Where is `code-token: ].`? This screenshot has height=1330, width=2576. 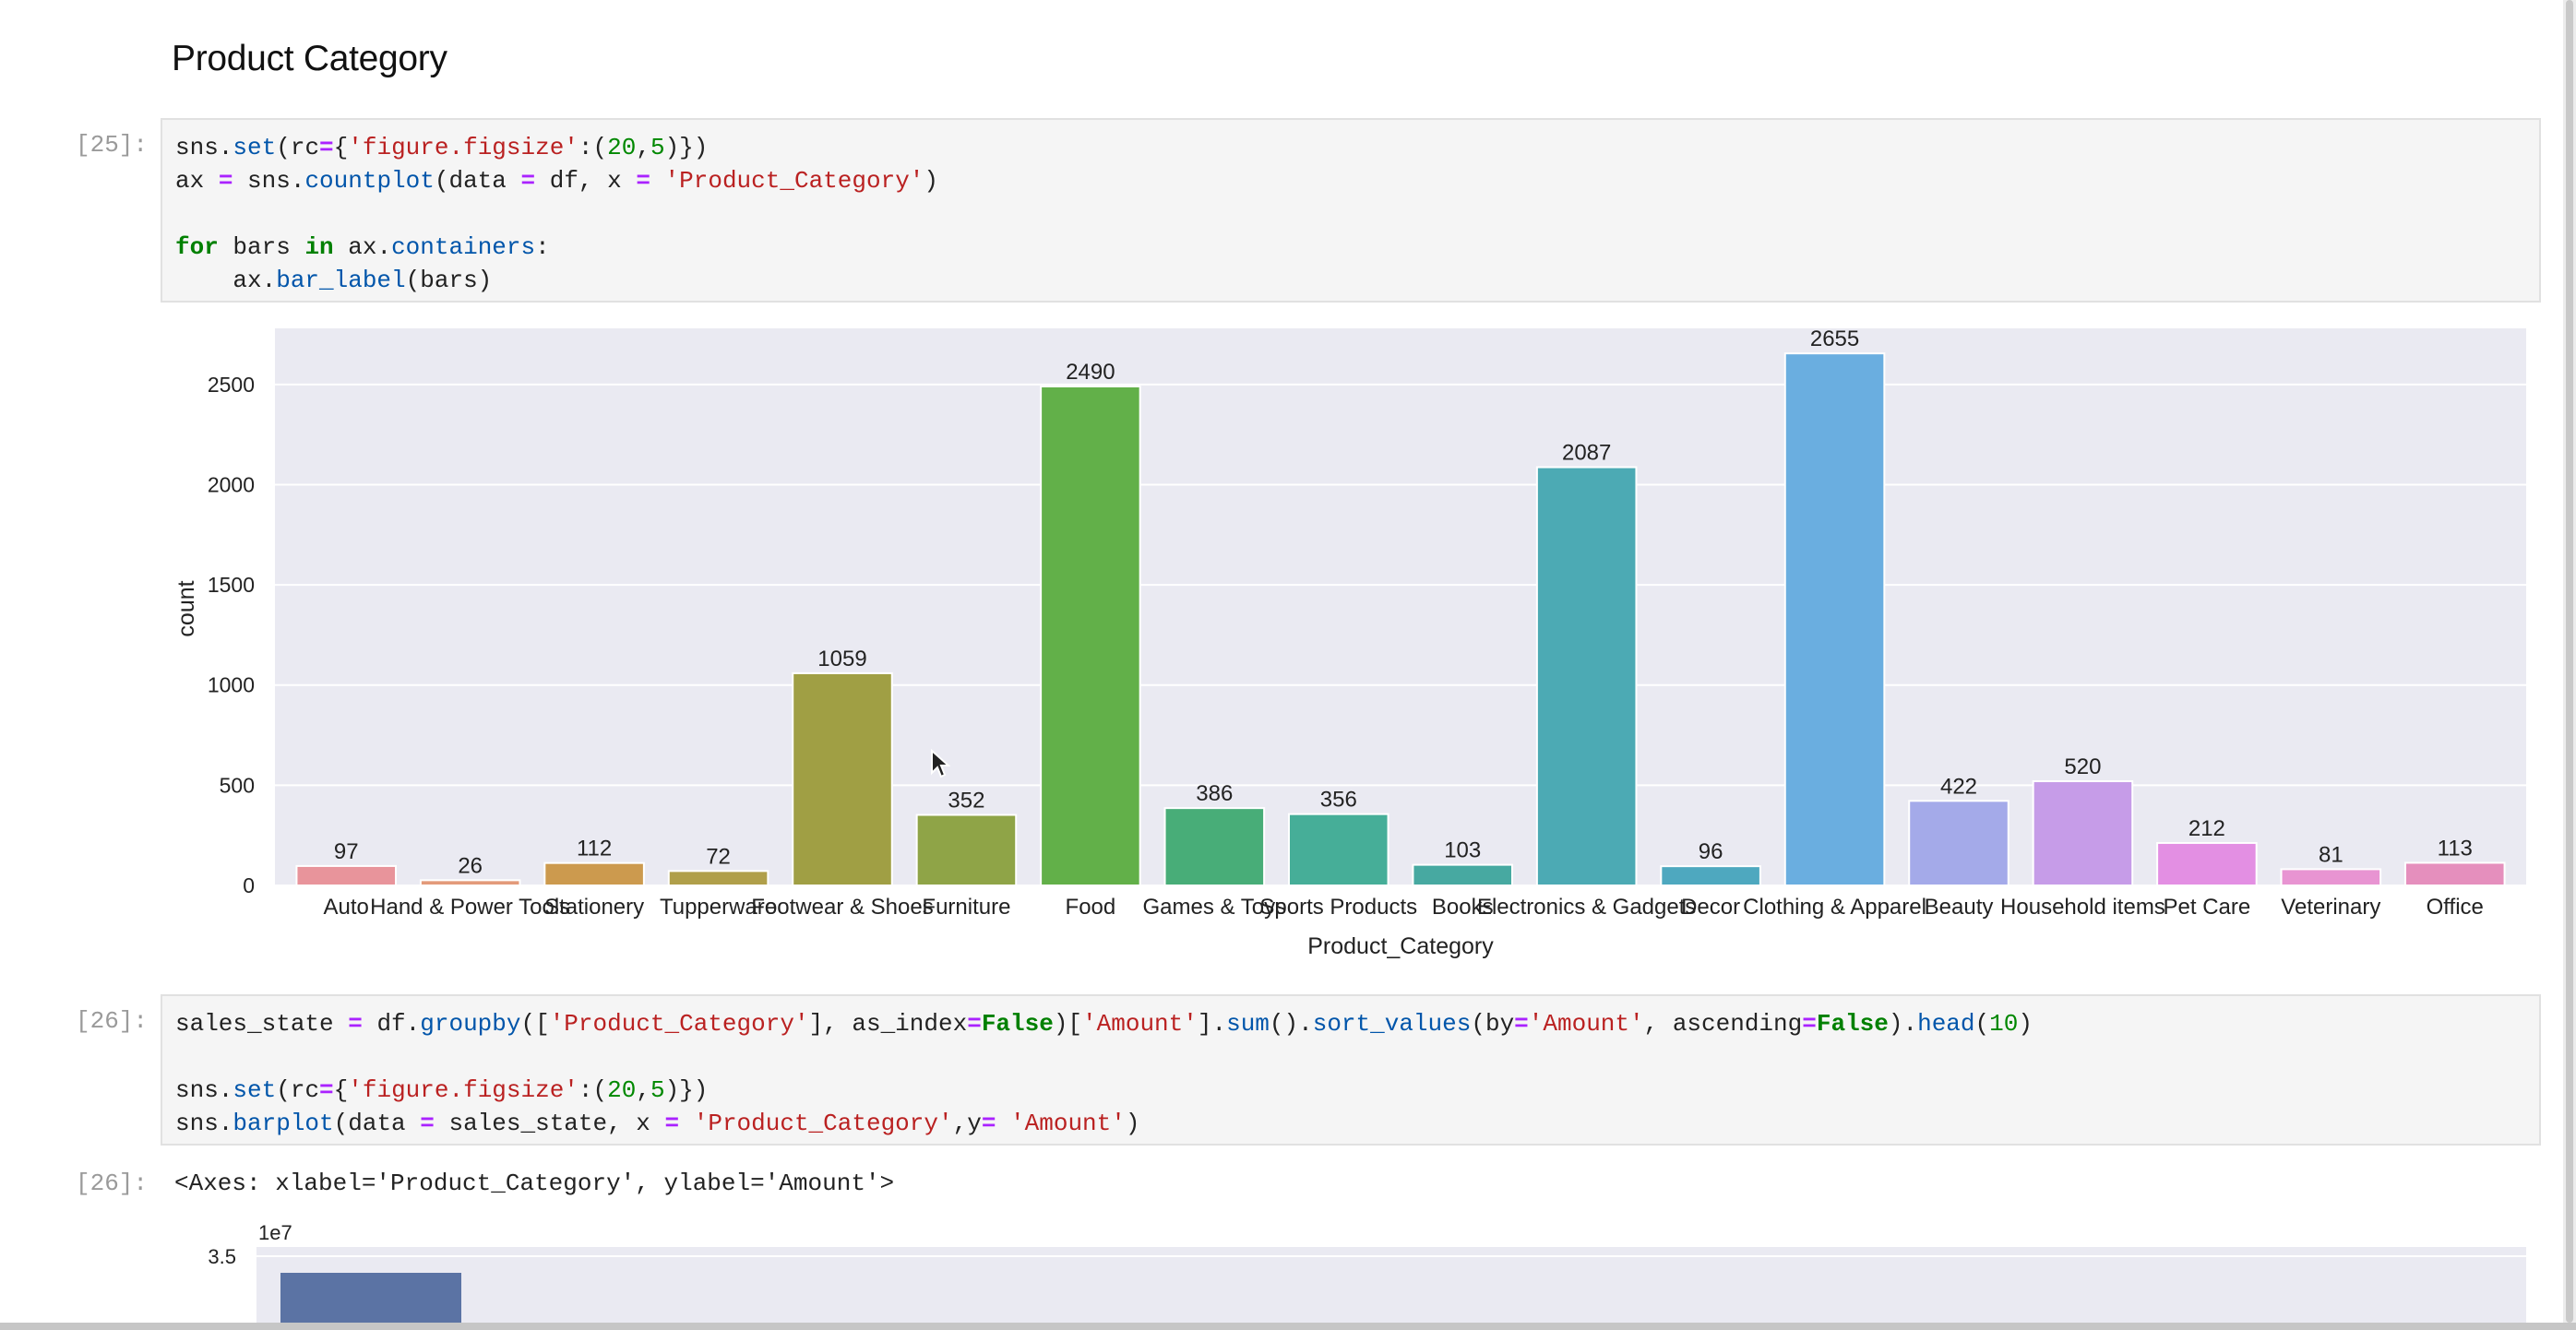
code-token: ]. is located at coordinates (1212, 1024).